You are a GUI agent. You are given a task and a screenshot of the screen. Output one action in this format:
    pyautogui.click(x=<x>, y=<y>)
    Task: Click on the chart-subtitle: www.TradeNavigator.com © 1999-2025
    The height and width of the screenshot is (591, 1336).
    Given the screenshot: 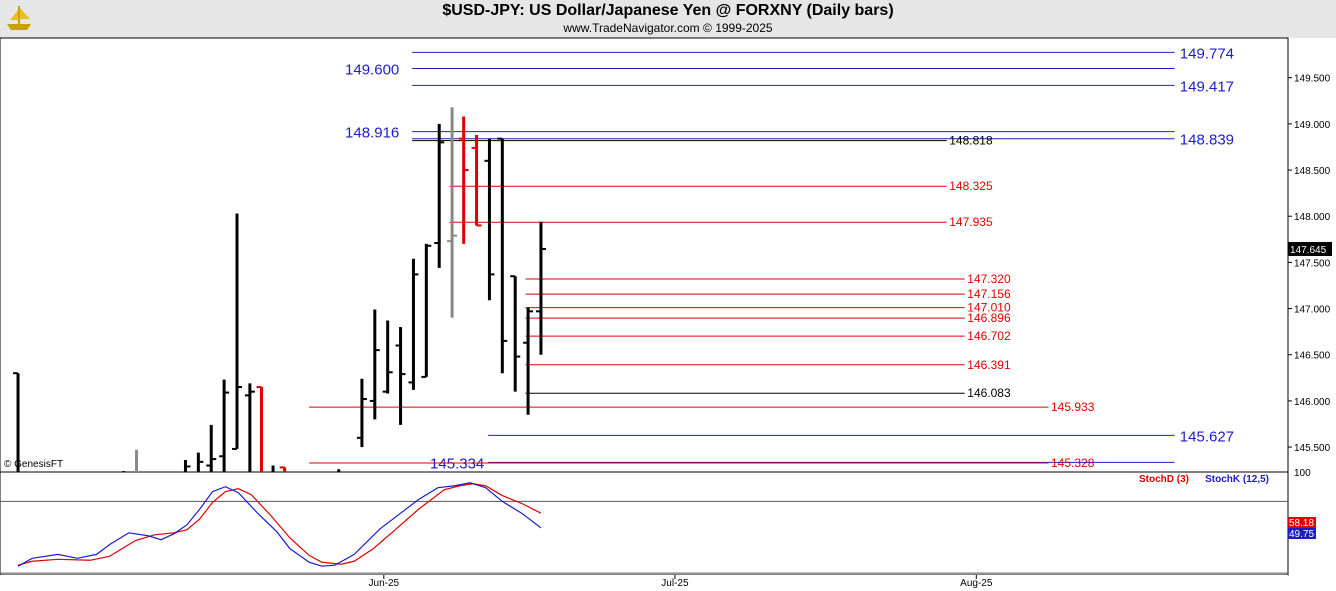 What is the action you would take?
    pyautogui.click(x=668, y=28)
    